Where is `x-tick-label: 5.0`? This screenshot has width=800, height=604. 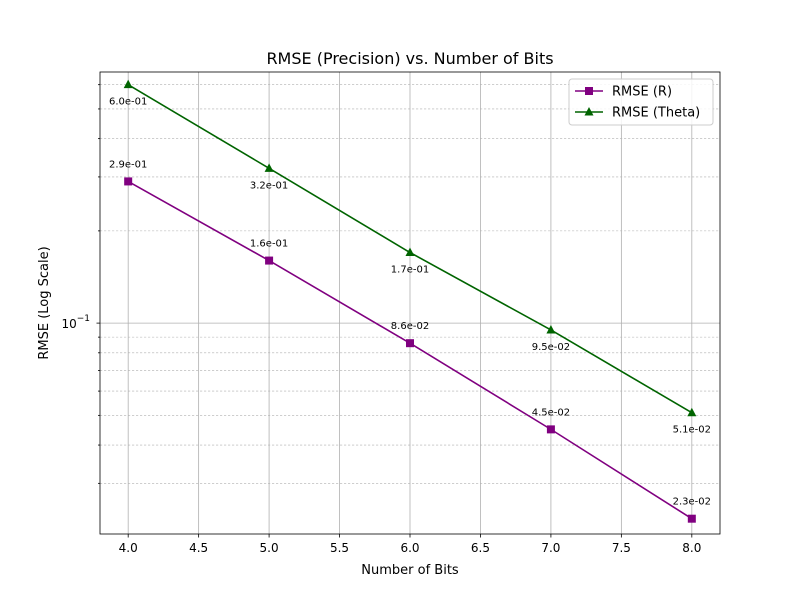
x-tick-label: 5.0 is located at coordinates (269, 548).